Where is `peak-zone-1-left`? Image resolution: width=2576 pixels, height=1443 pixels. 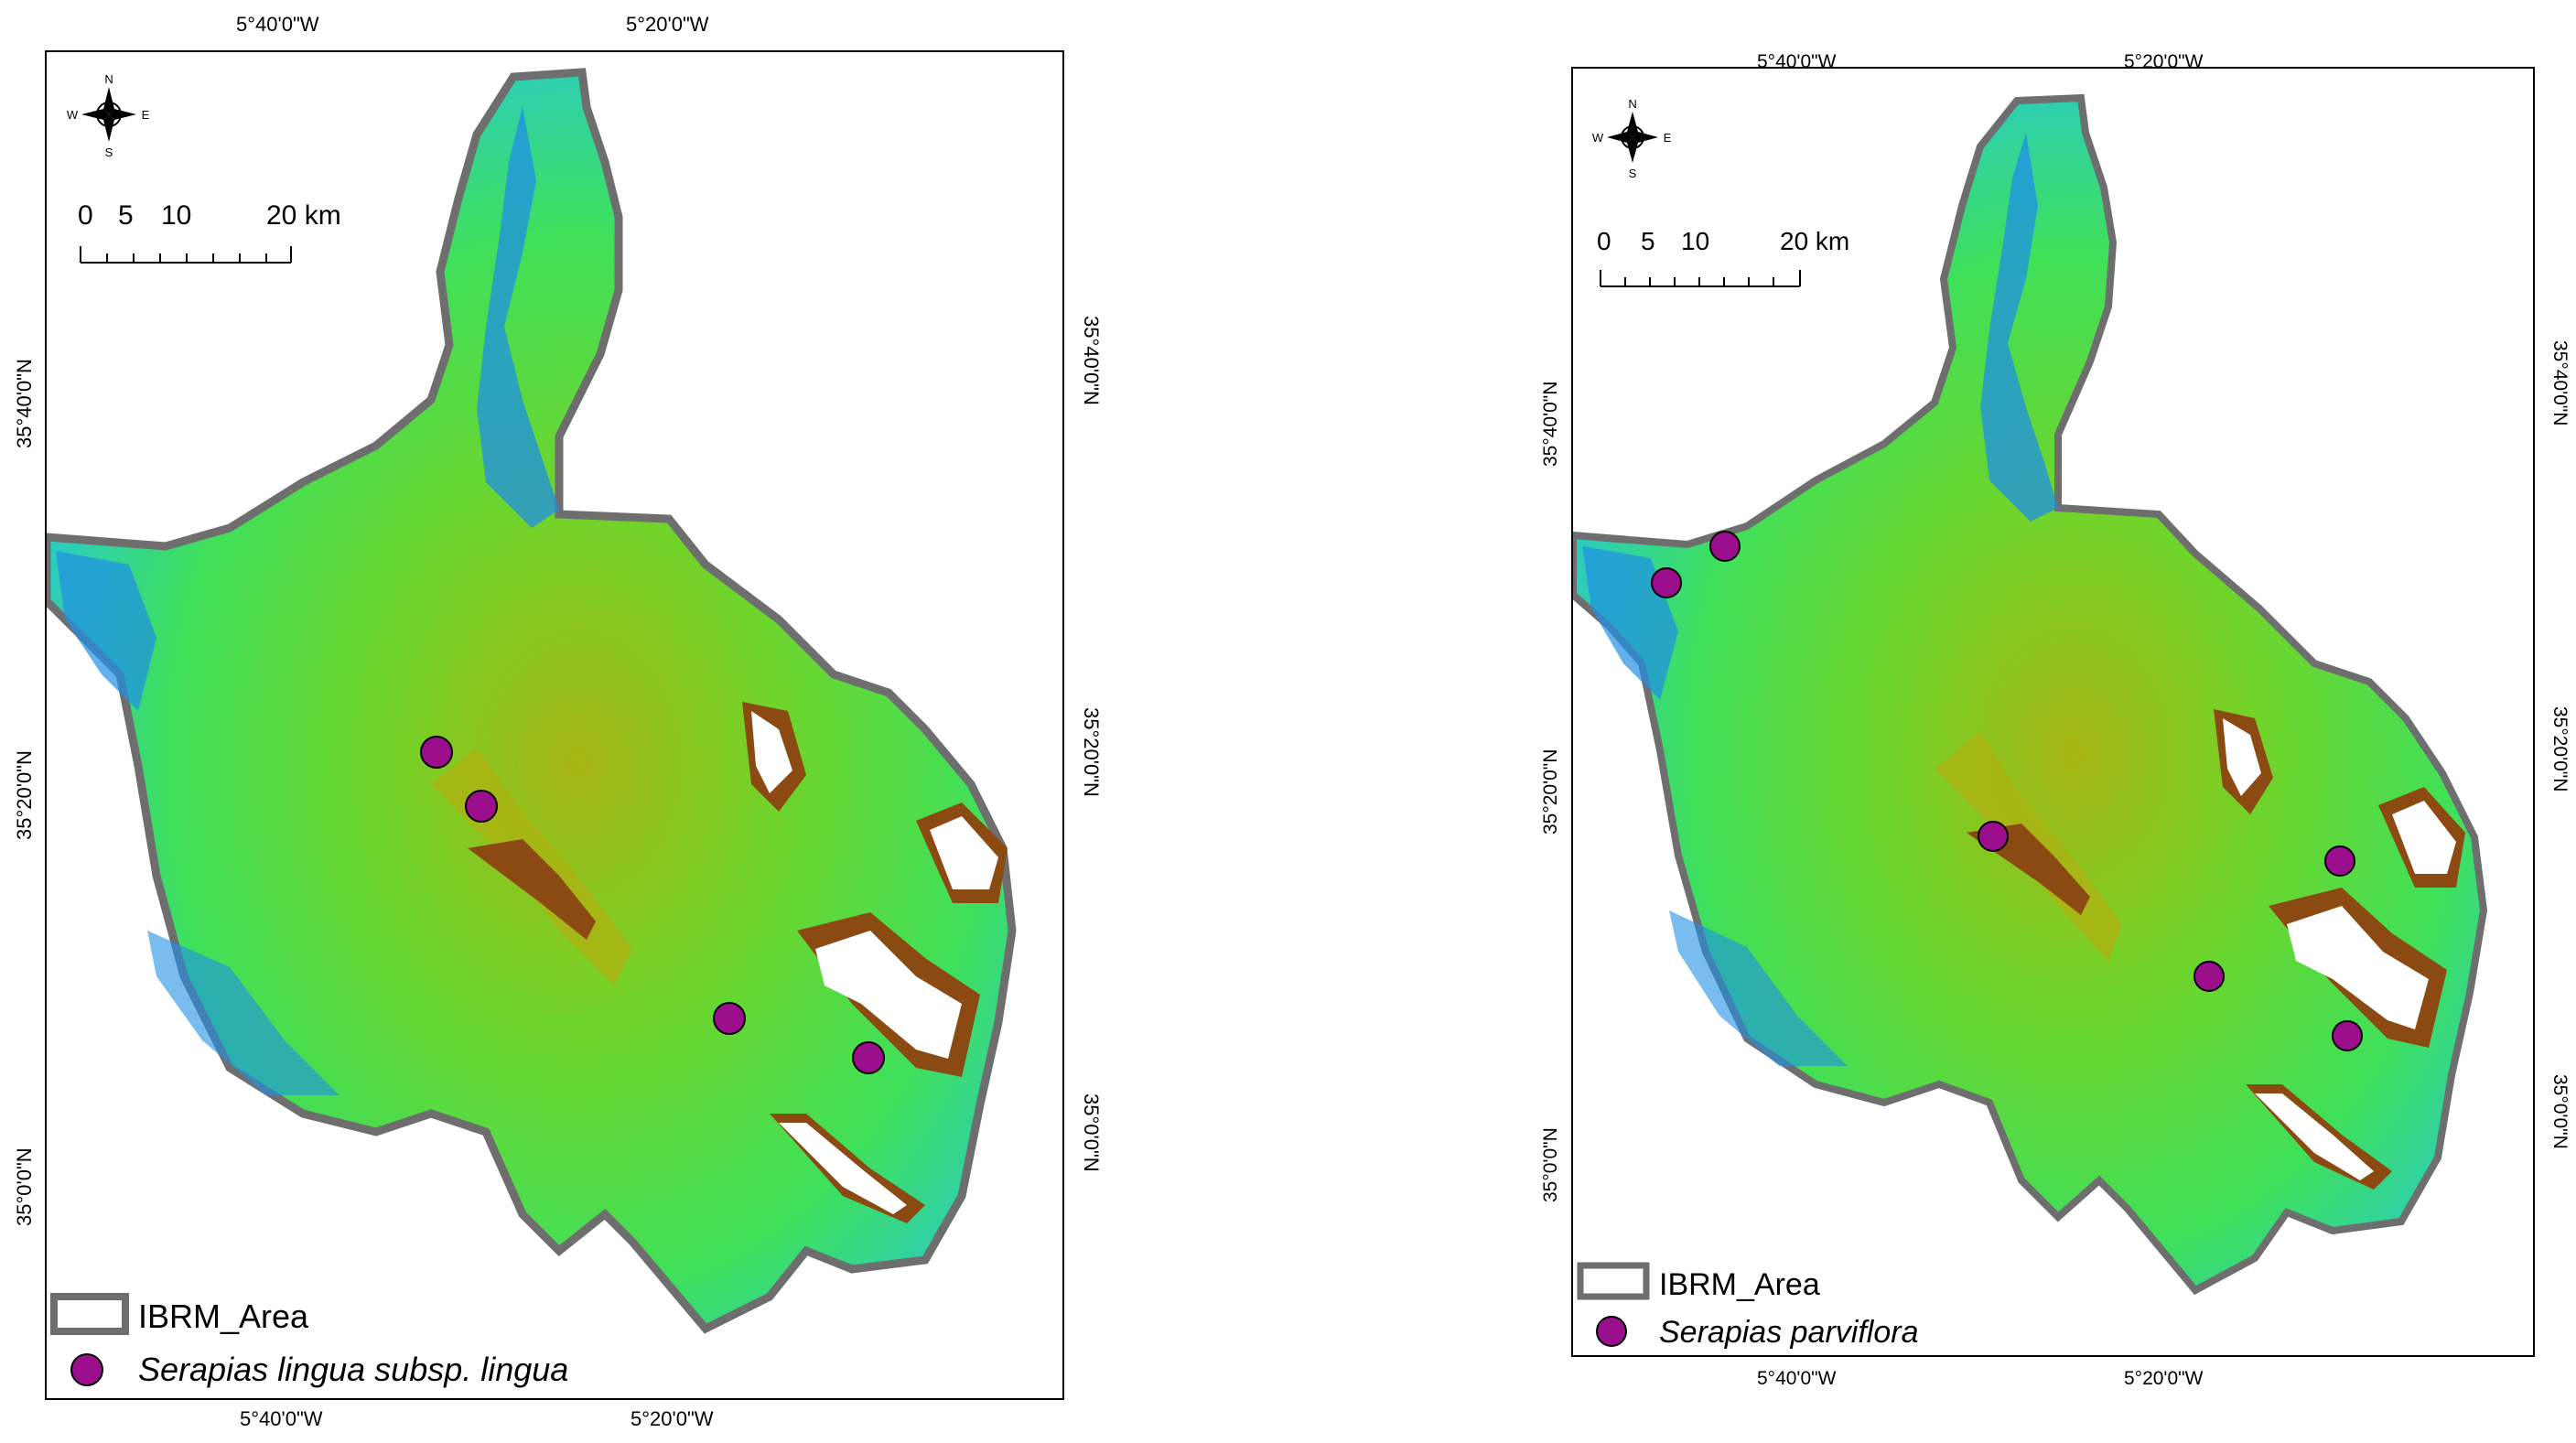
peak-zone-1-left is located at coordinates (532, 889).